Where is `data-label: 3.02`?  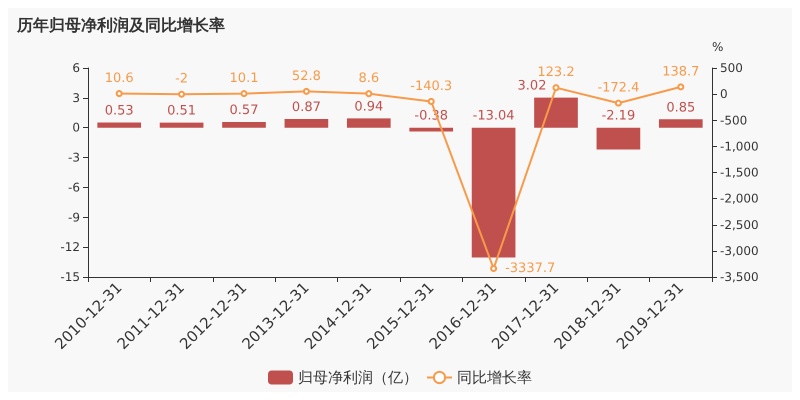
data-label: 3.02 is located at coordinates (532, 86).